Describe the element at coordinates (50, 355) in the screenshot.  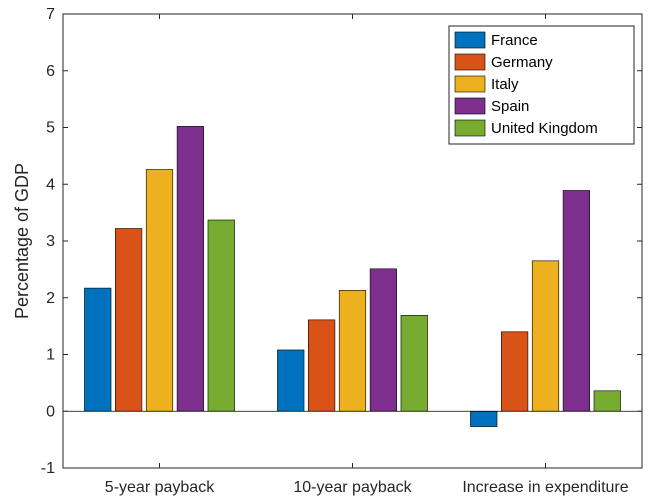
I see `y-tick-label: 1` at that location.